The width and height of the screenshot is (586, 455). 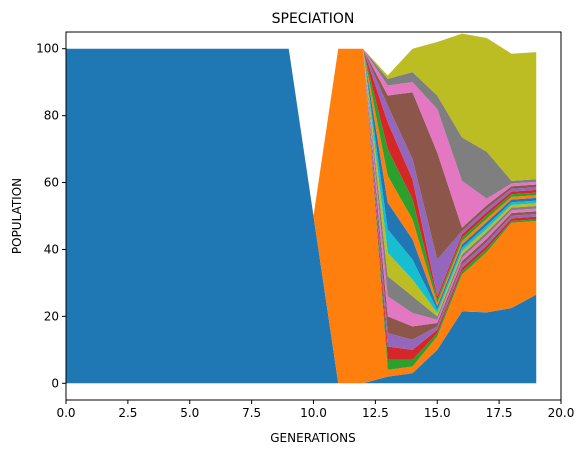 What do you see at coordinates (251, 413) in the screenshot?
I see `x-tick-label: 7.5` at bounding box center [251, 413].